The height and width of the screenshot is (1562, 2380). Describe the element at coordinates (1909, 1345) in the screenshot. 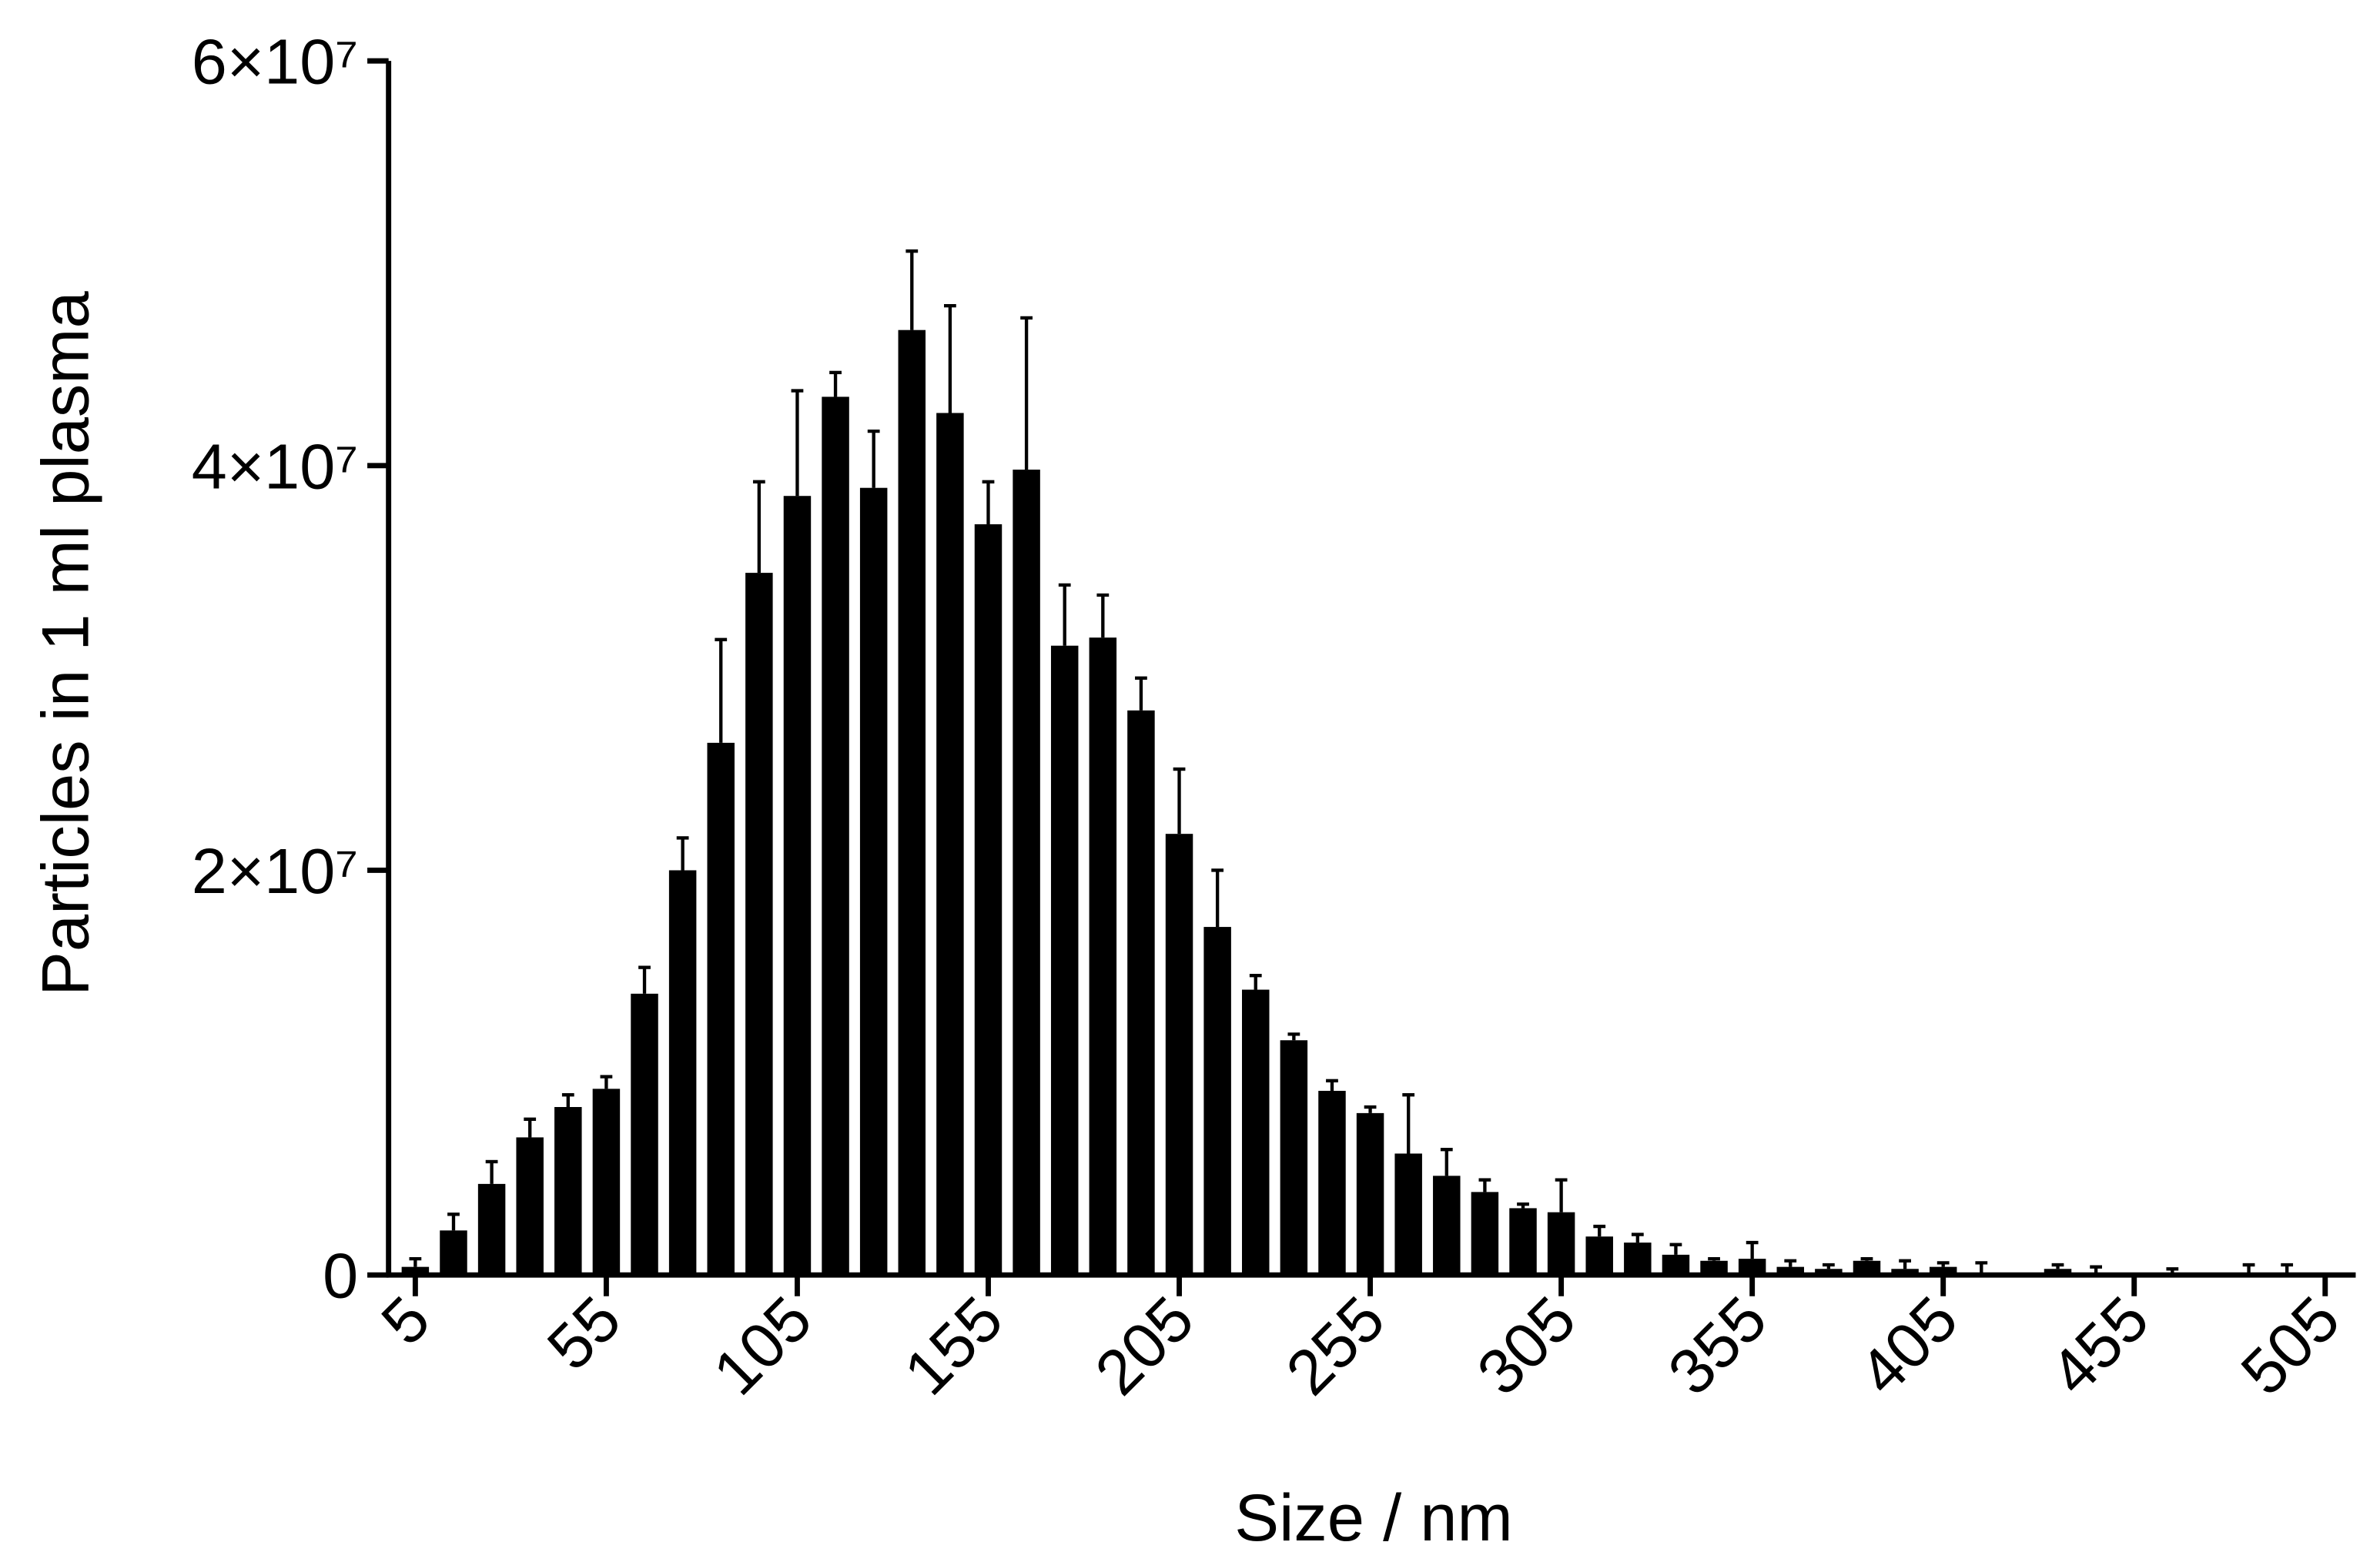

I see `x-tick-label: 405` at that location.